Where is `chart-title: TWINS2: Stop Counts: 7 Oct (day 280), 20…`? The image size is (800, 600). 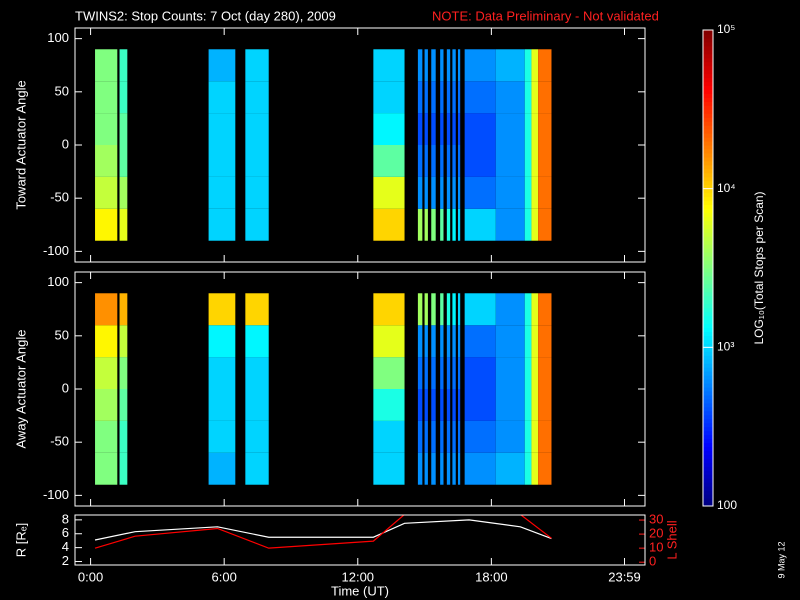 chart-title: TWINS2: Stop Counts: 7 Oct (day 280), 20… is located at coordinates (205, 15).